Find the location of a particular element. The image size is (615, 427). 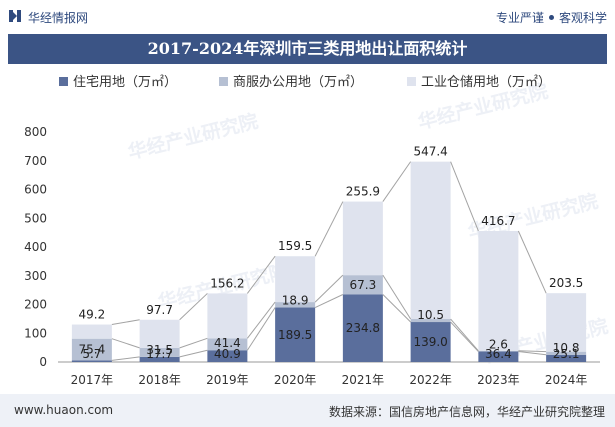

logo-icon is located at coordinates (15, 16).